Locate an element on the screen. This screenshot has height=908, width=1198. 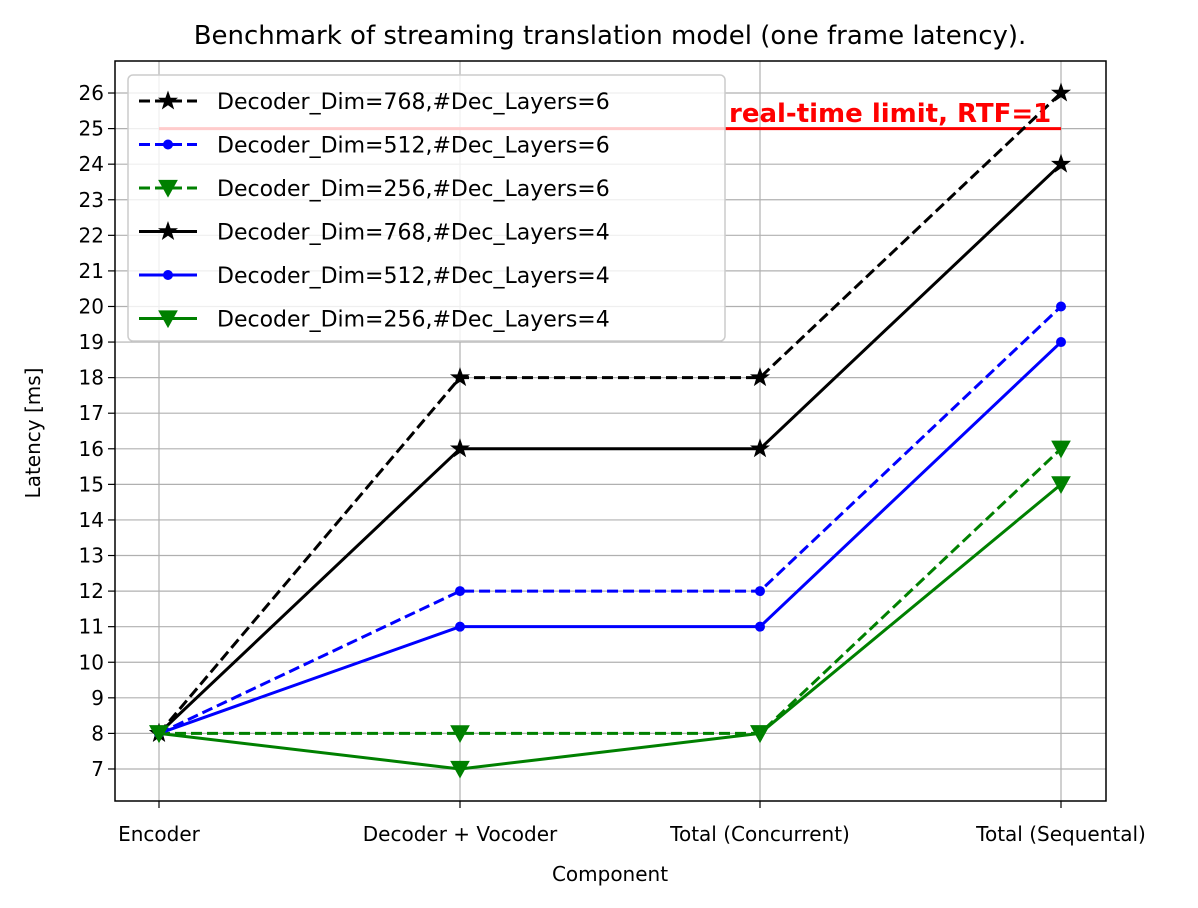
y-tick-label: 14 is located at coordinates (91, 520).